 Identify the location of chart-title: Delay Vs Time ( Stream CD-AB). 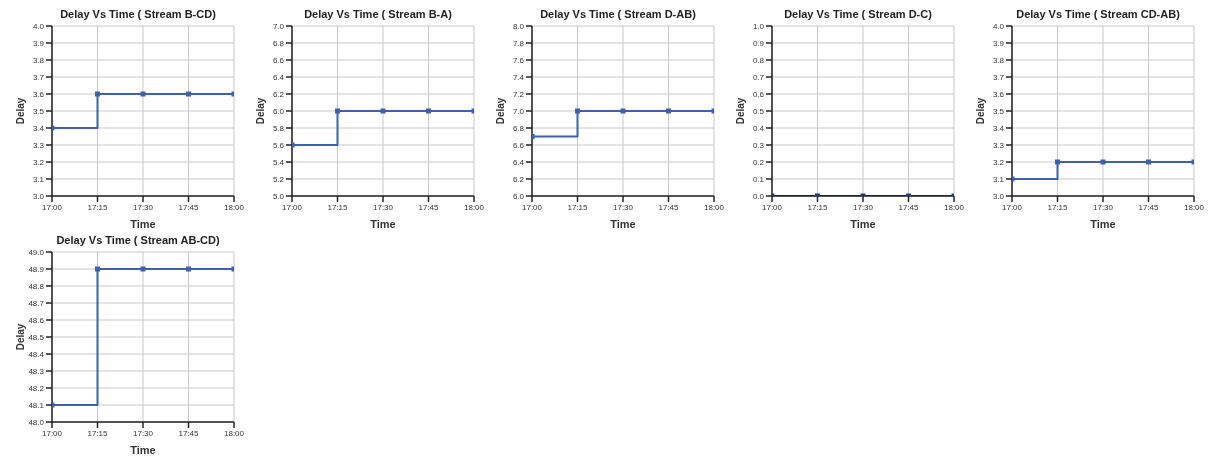
(1098, 15).